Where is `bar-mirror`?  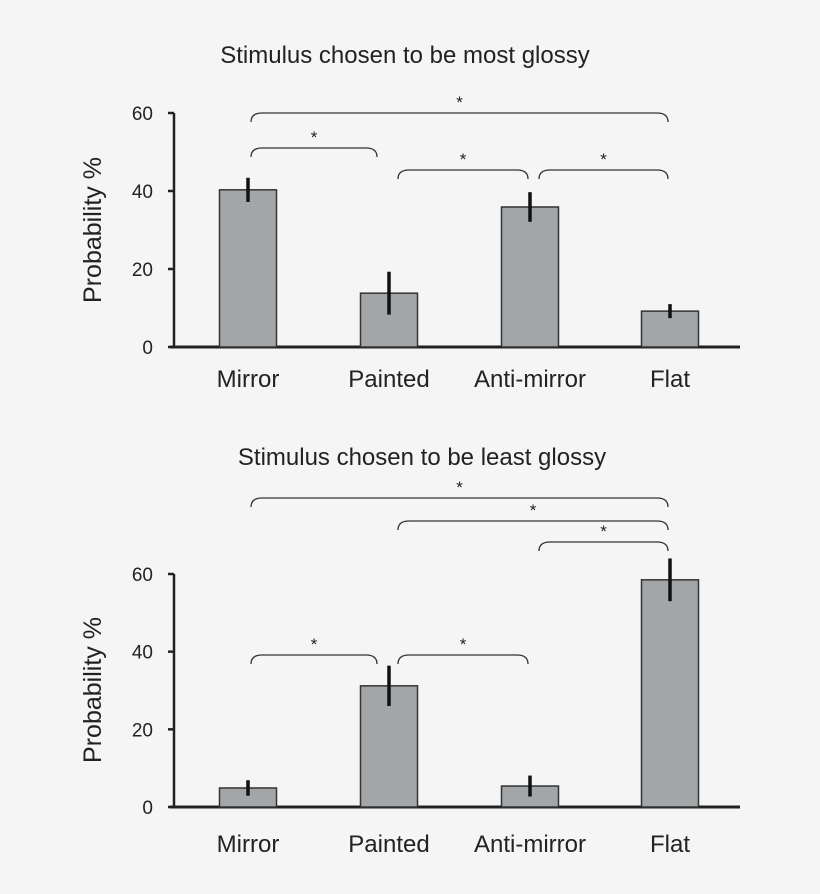 bar-mirror is located at coordinates (248, 268).